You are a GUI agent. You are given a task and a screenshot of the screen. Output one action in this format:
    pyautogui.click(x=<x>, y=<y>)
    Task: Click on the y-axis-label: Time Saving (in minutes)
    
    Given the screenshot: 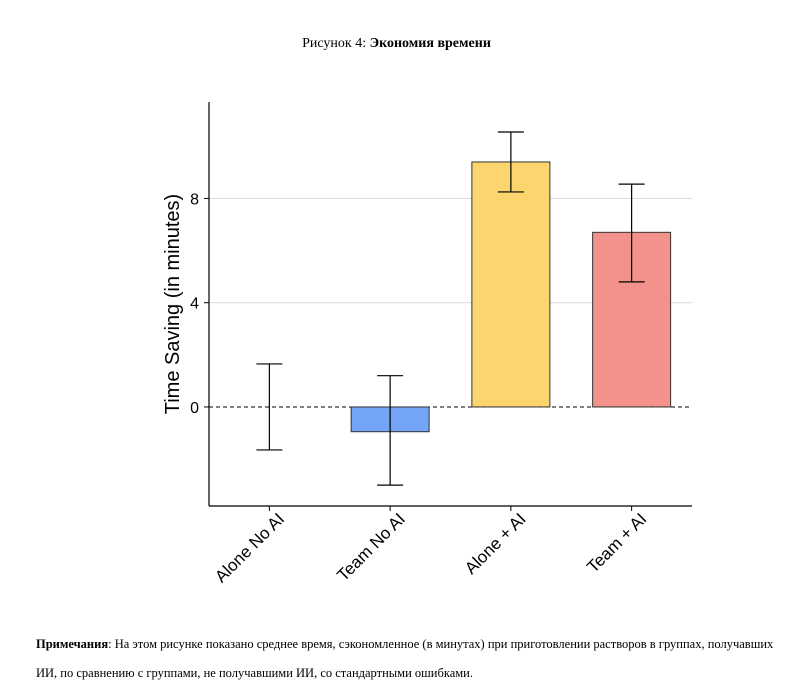 What is the action you would take?
    pyautogui.click(x=173, y=304)
    